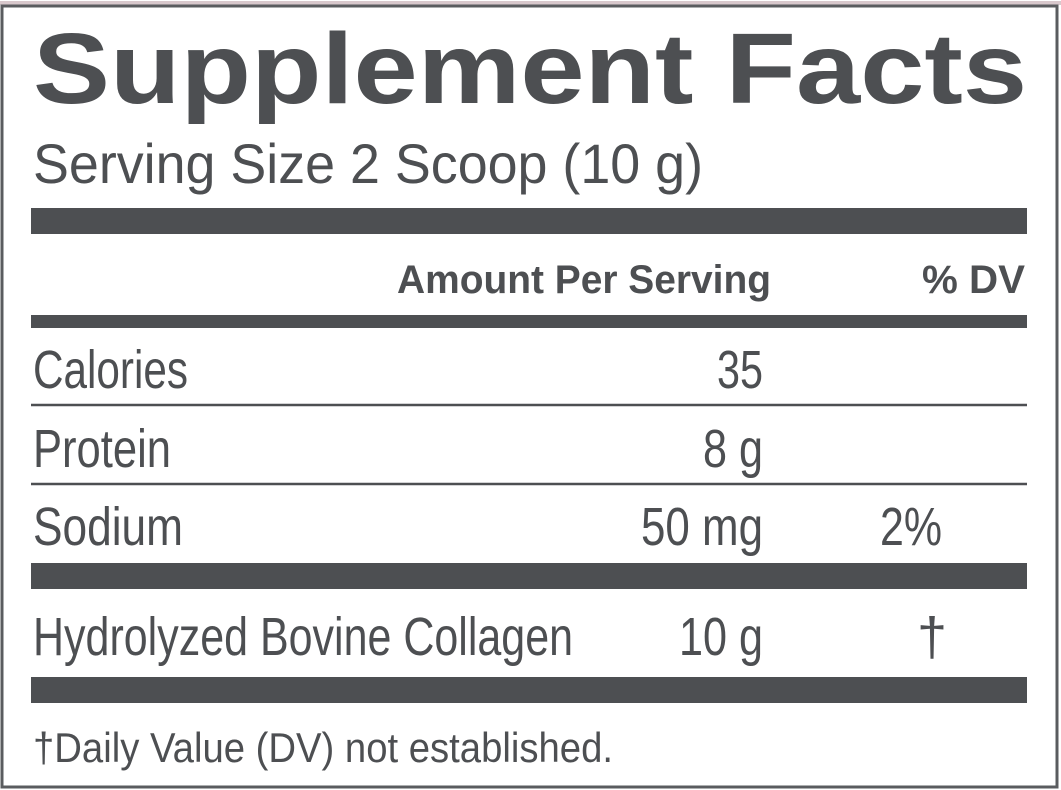 The width and height of the screenshot is (1061, 790). I want to click on nutrient-name: Sodium, so click(108, 527).